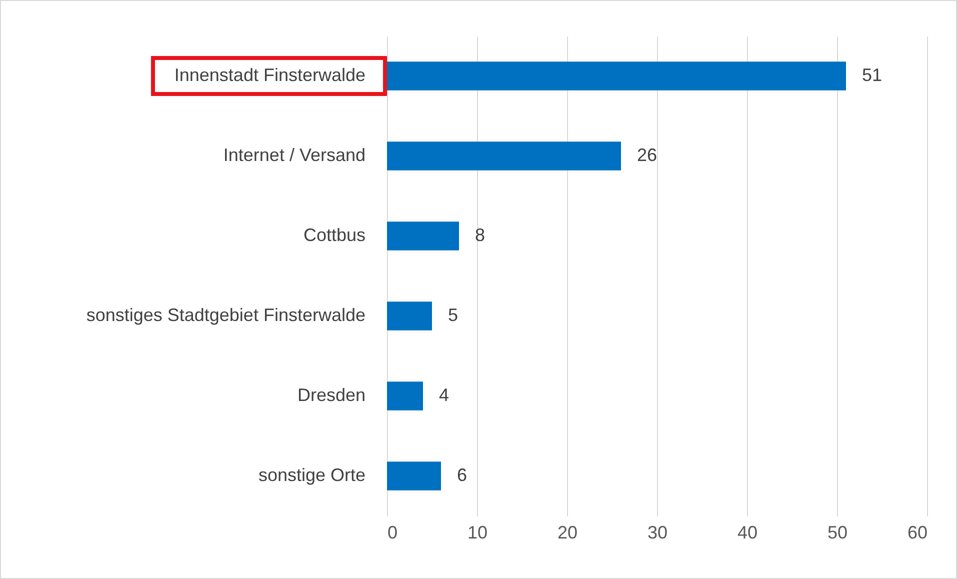 The image size is (957, 579). I want to click on data-label: 51, so click(872, 75).